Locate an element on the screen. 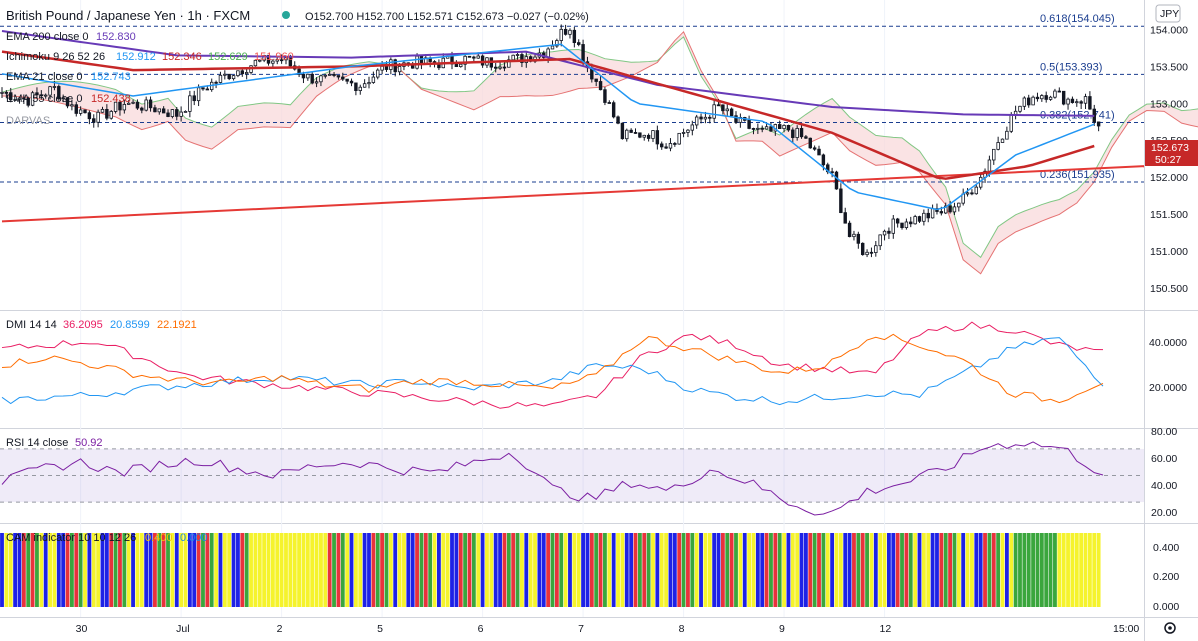 The image size is (1198, 641). ema200-line is located at coordinates (548, 73).